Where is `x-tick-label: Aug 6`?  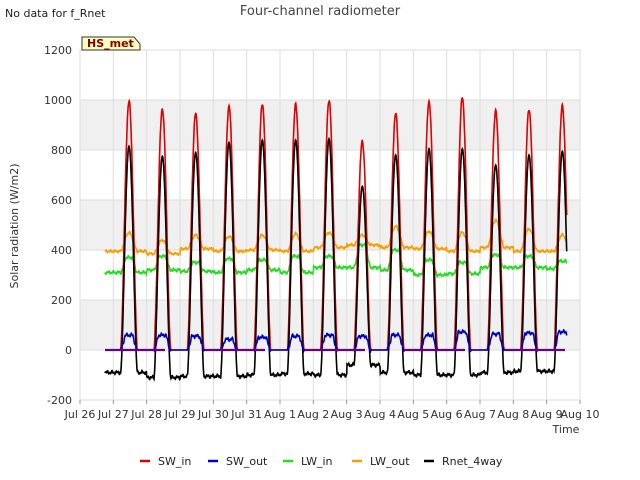 x-tick-label: Aug 6 is located at coordinates (447, 414).